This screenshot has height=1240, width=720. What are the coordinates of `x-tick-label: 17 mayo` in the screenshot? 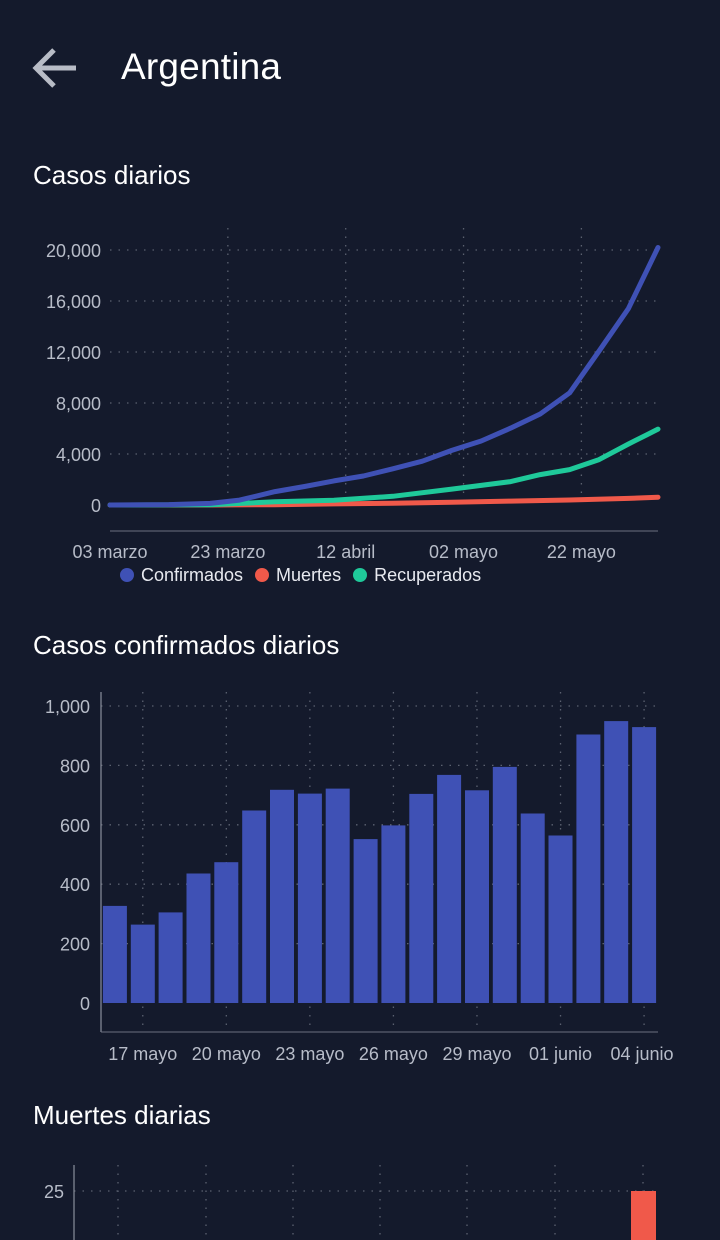 It's located at (142, 1054).